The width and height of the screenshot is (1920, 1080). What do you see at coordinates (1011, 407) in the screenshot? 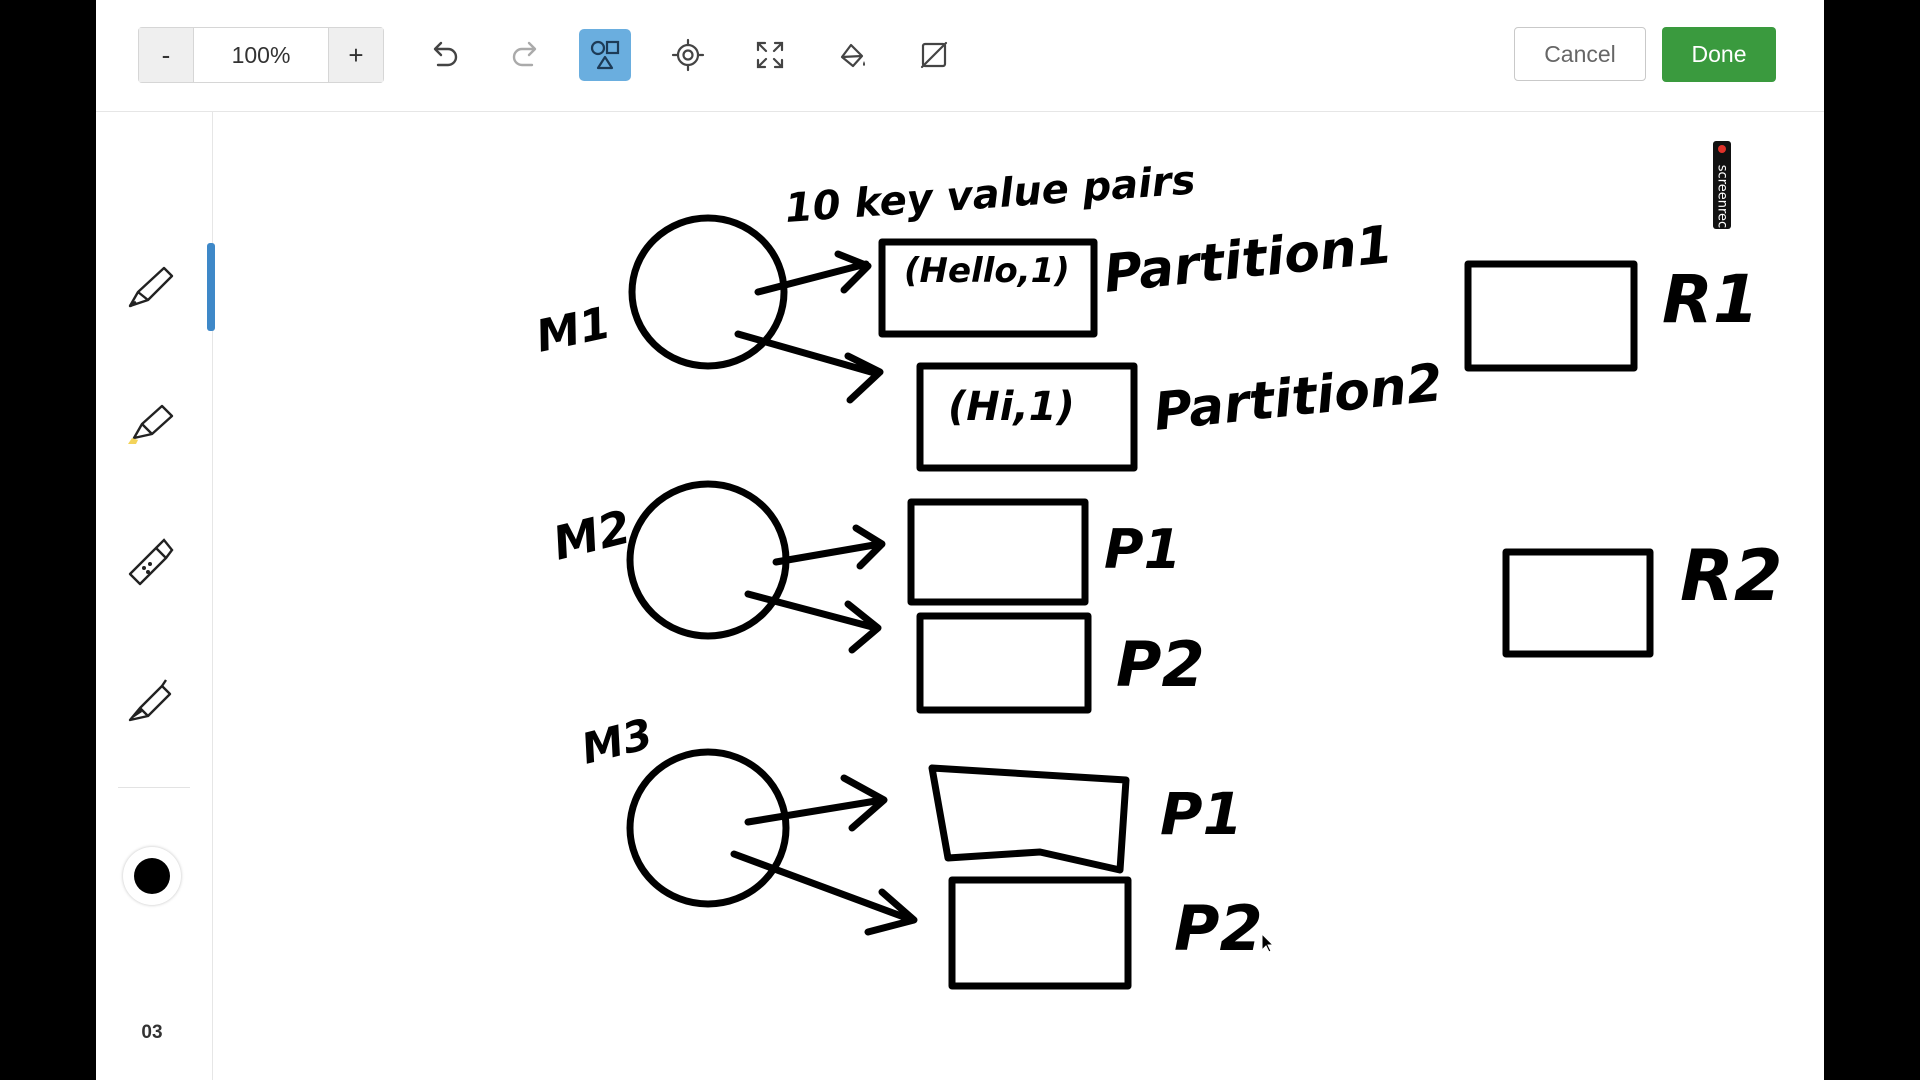
I see `label-hi-1: (Hi,1)` at bounding box center [1011, 407].